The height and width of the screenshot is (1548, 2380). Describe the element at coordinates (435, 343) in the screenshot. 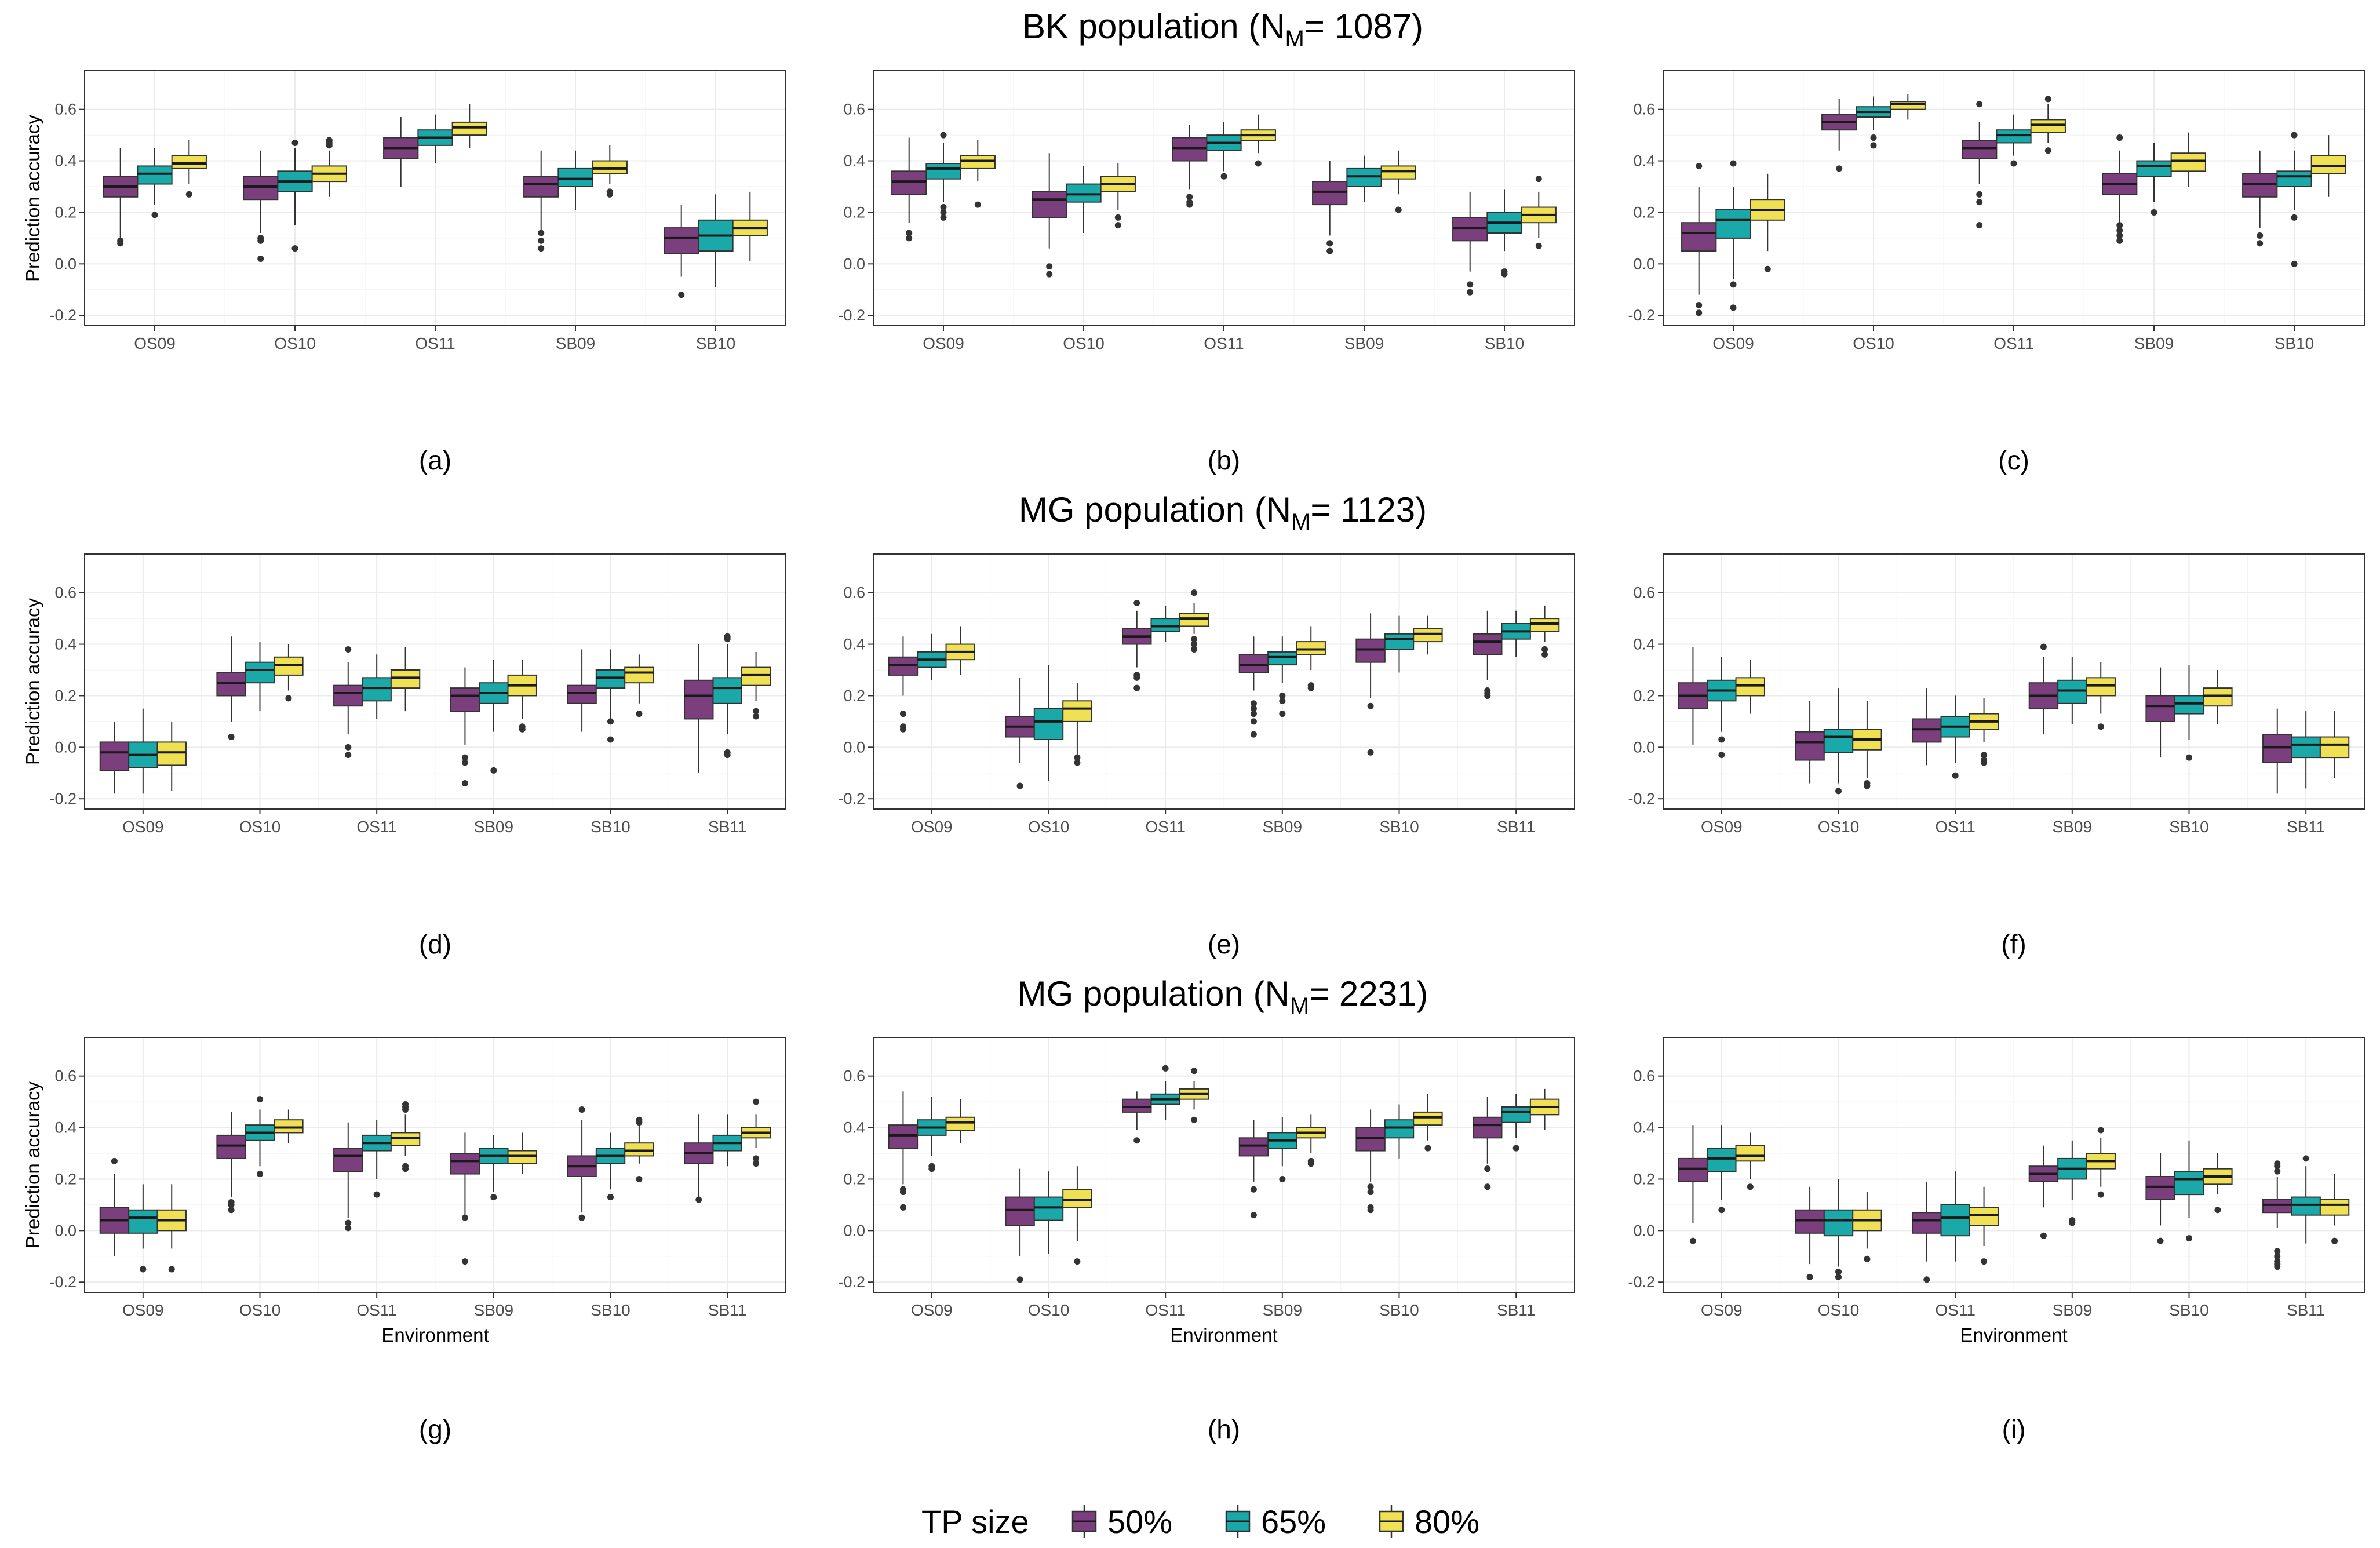

I see `x-tick-label: OS11` at that location.